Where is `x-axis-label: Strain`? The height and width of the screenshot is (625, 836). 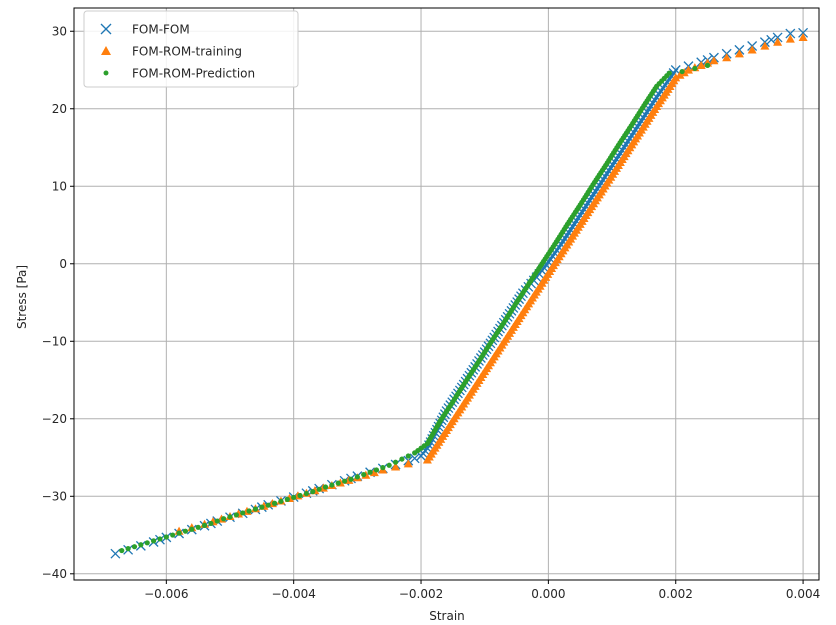 x-axis-label: Strain is located at coordinates (447, 616).